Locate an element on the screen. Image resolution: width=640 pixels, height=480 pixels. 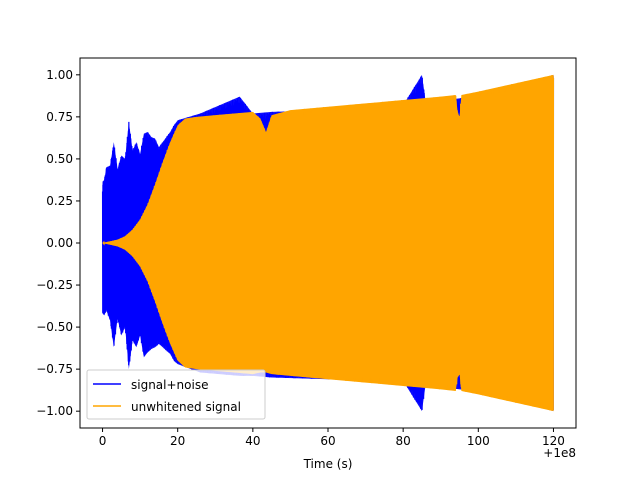
x-axis-label: Time (s) is located at coordinates (328, 464).